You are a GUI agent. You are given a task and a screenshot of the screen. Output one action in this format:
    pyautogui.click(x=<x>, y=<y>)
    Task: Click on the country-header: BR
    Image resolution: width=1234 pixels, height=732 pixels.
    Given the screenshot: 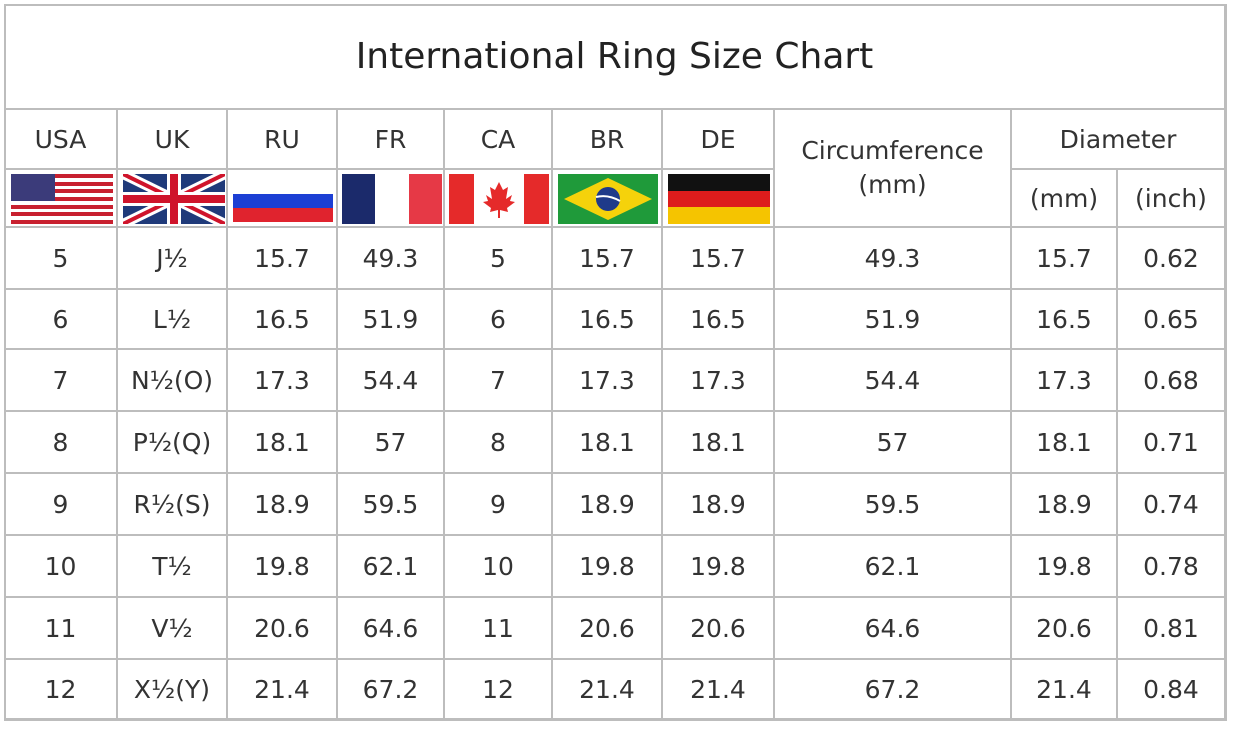 What is the action you would take?
    pyautogui.click(x=608, y=140)
    